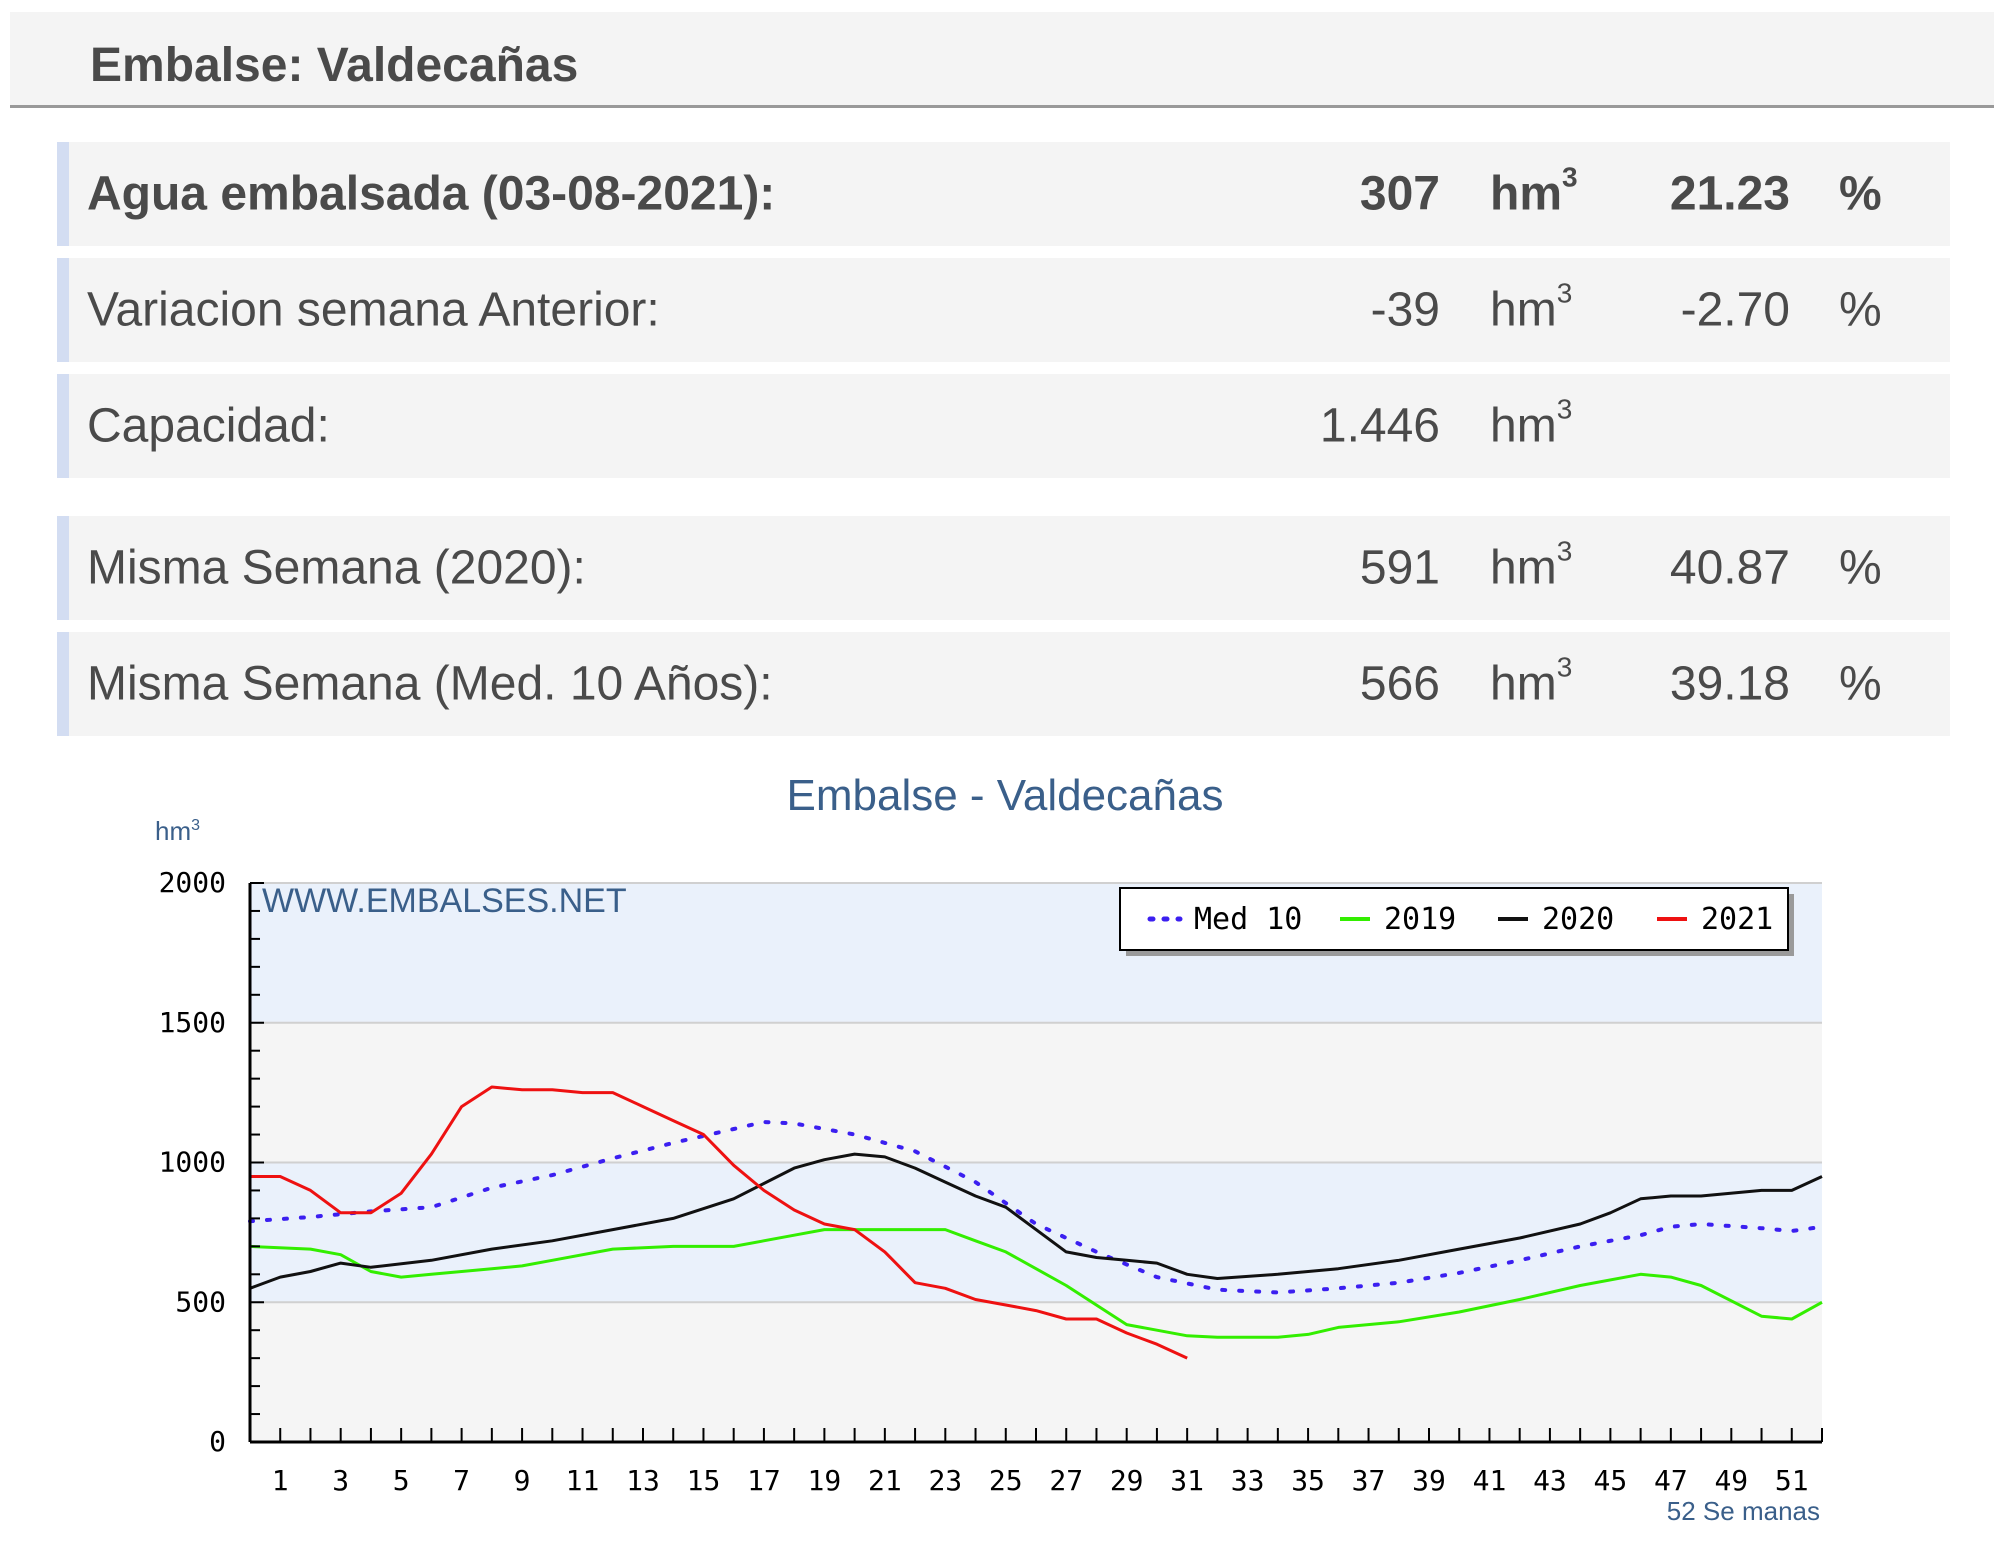 The width and height of the screenshot is (2000, 1555). I want to click on x-tick-label: 9, so click(522, 1480).